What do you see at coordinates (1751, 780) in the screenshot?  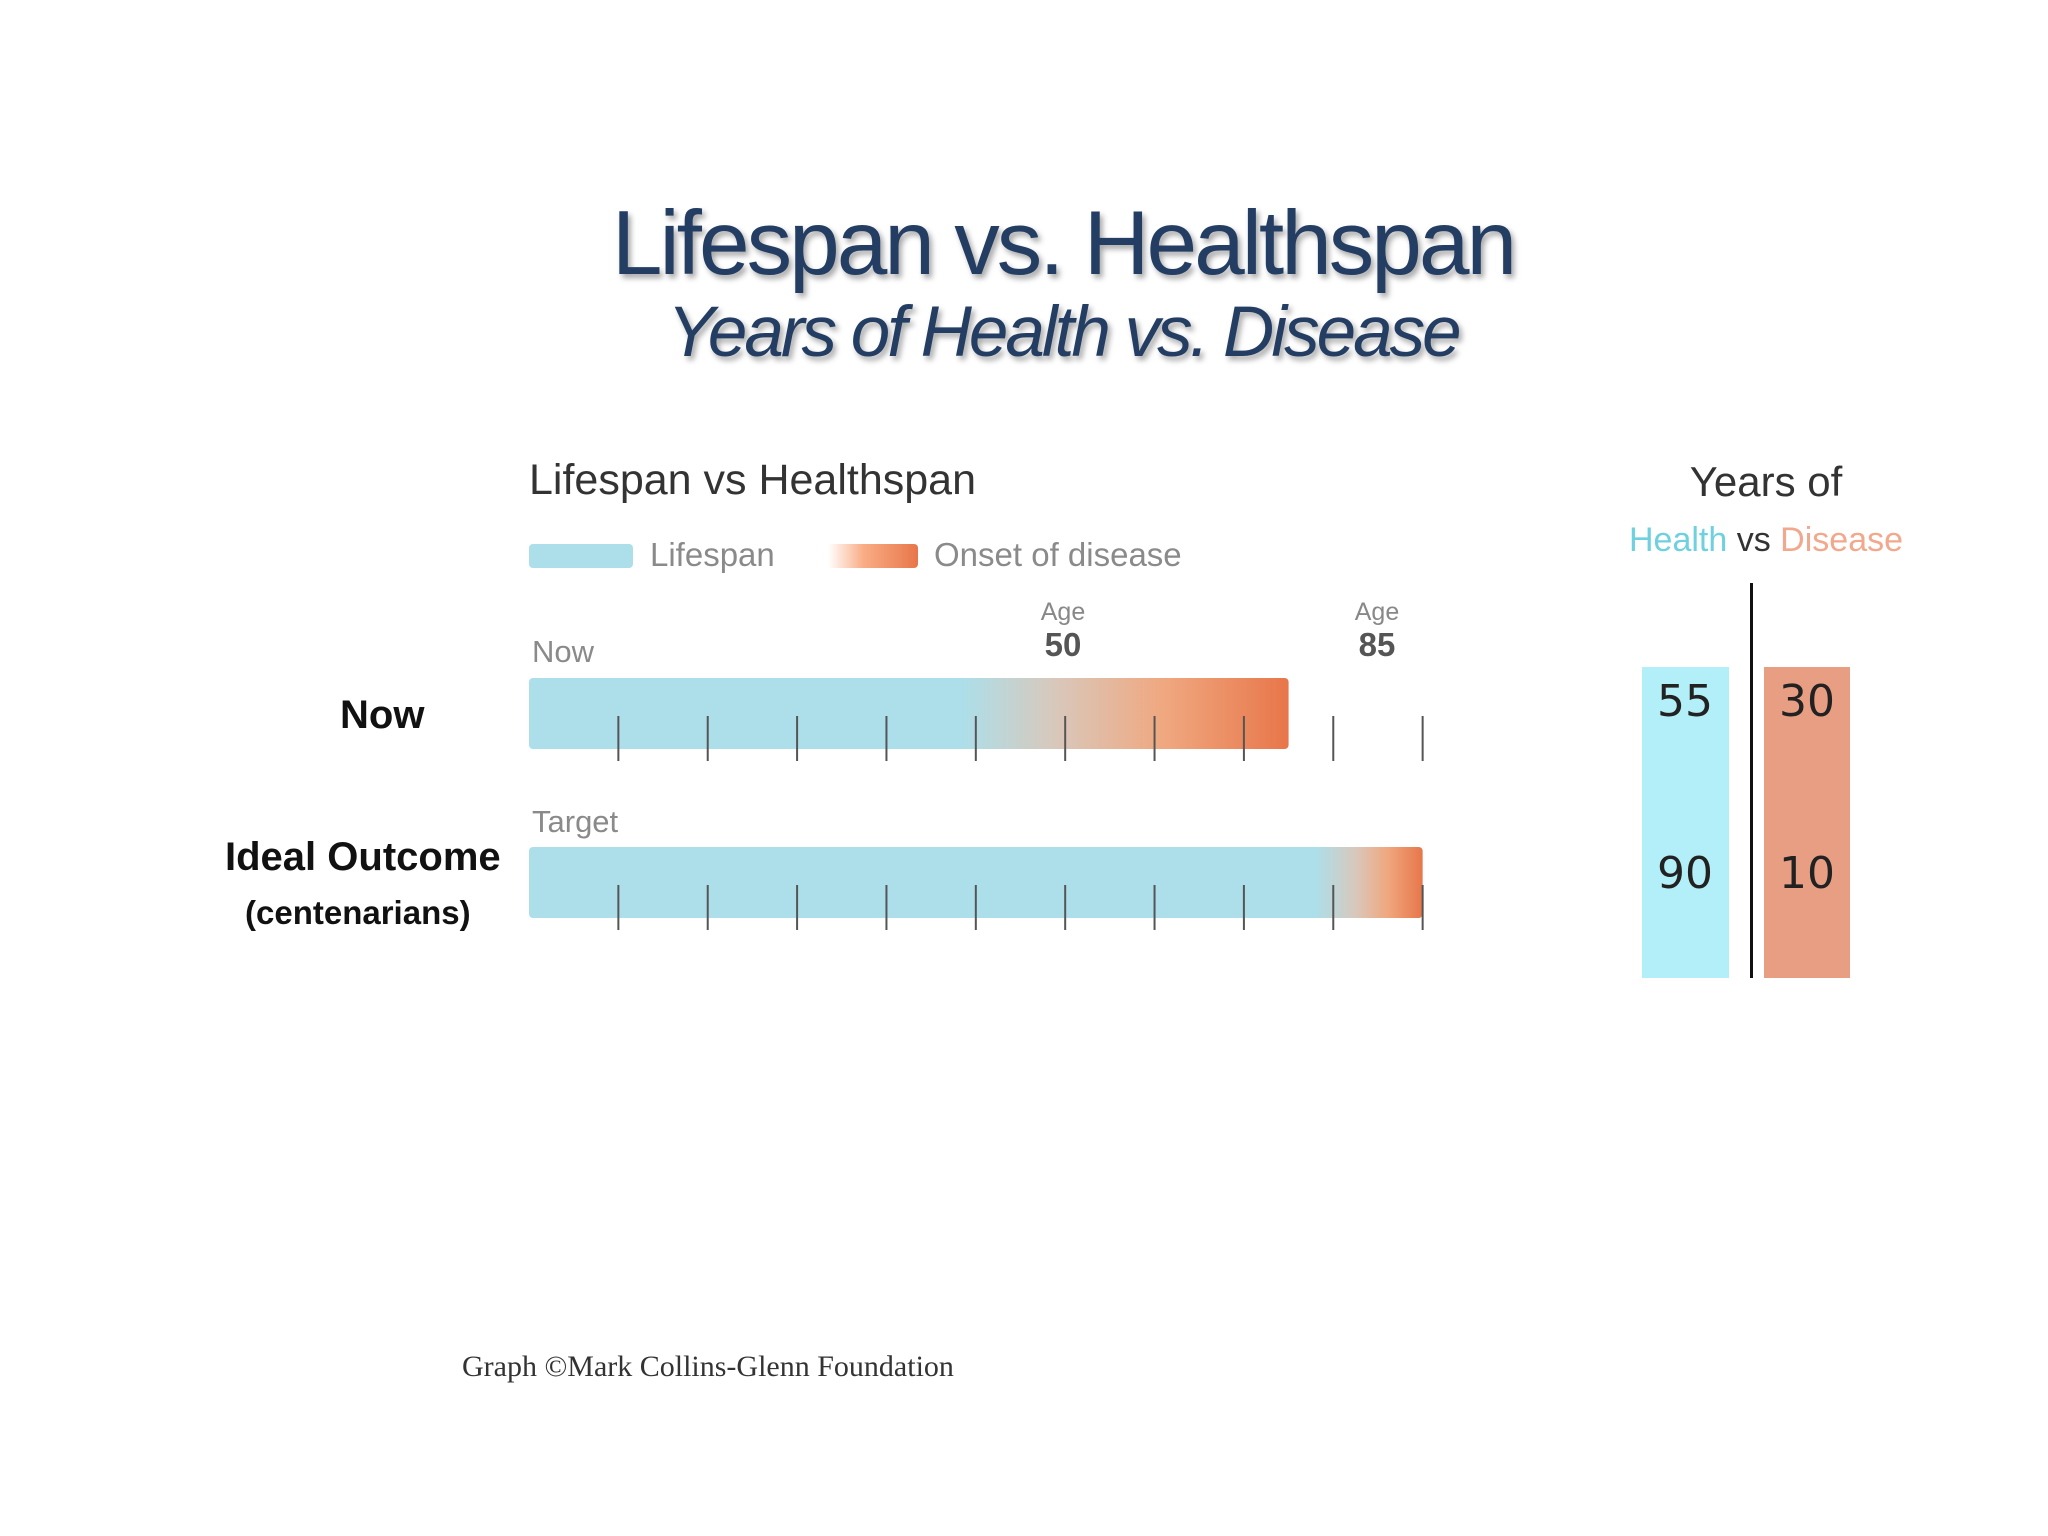 I see `panel-divider` at bounding box center [1751, 780].